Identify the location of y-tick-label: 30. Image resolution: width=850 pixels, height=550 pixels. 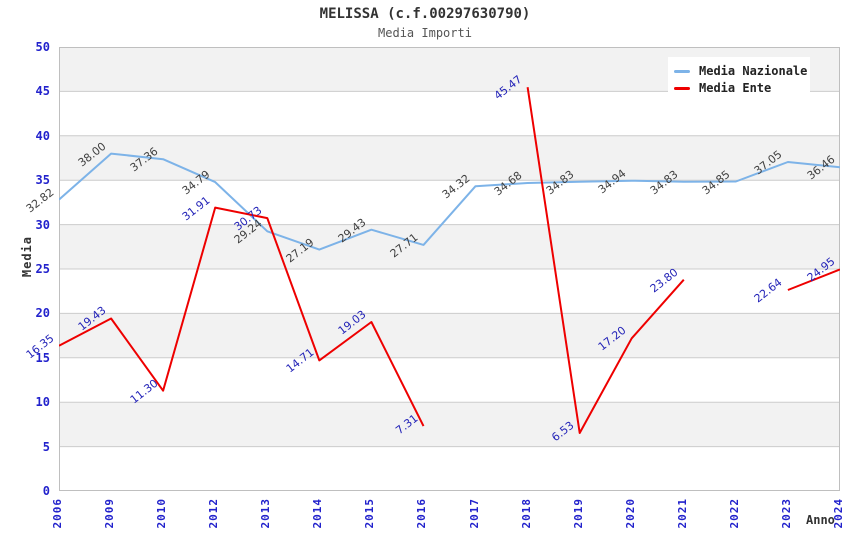
(42, 224).